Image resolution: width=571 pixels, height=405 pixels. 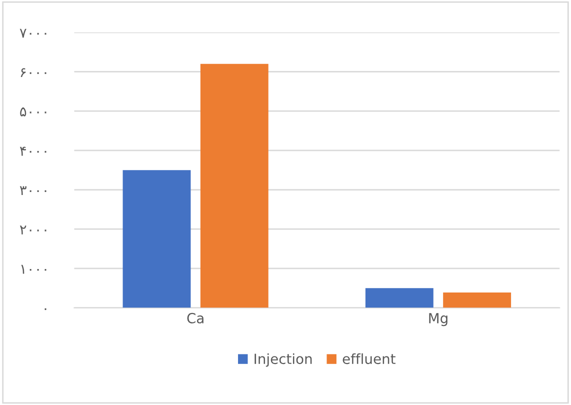 I want to click on y-tick-label: ۱۰۰۰, so click(x=33, y=269).